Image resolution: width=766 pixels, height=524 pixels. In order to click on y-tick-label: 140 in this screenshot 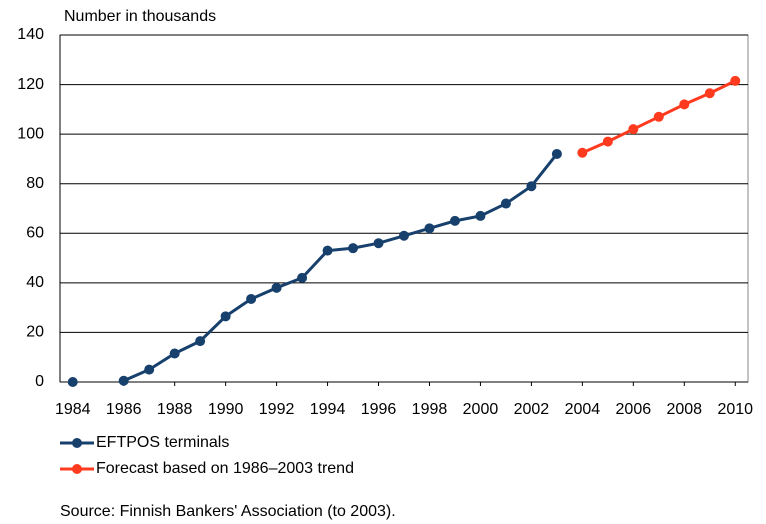, I will do `click(30, 34)`.